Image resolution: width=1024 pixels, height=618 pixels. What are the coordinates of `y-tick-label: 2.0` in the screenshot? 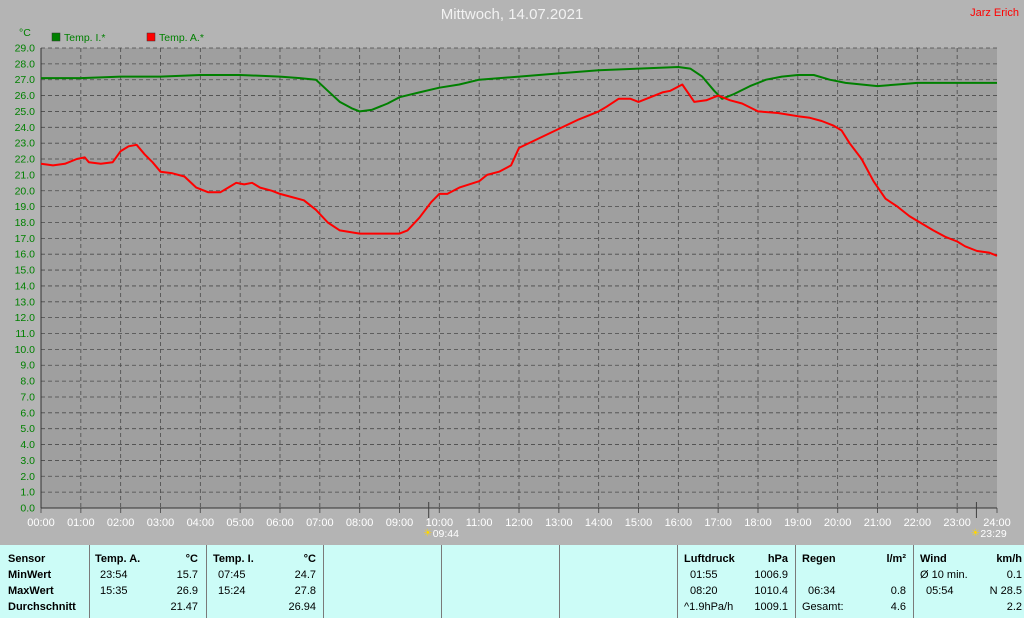 It's located at (27, 477).